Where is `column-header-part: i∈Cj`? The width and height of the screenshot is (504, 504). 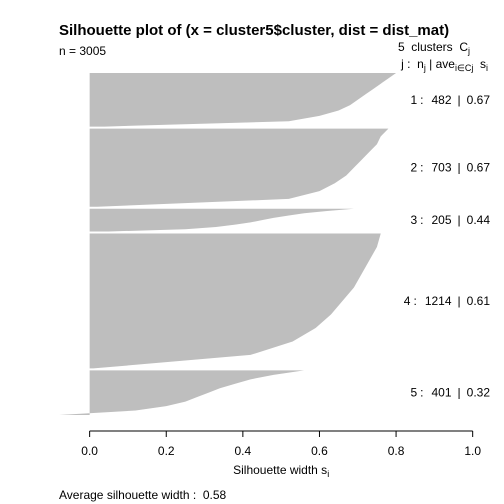 column-header-part: i∈Cj is located at coordinates (464, 68).